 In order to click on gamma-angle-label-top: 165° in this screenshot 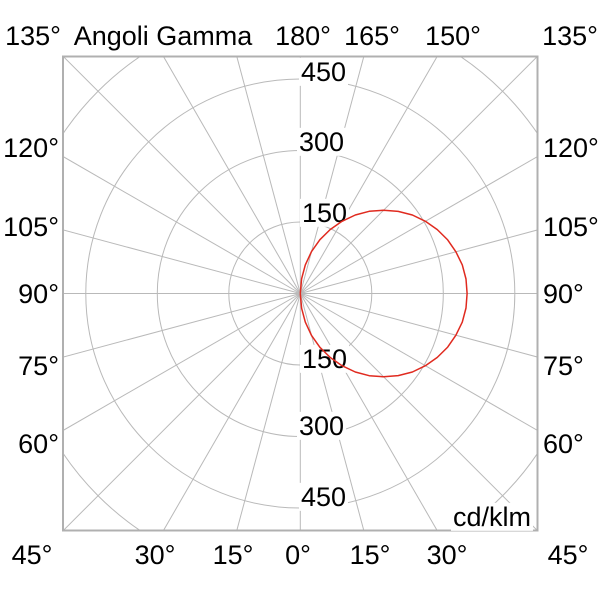, I will do `click(372, 35)`.